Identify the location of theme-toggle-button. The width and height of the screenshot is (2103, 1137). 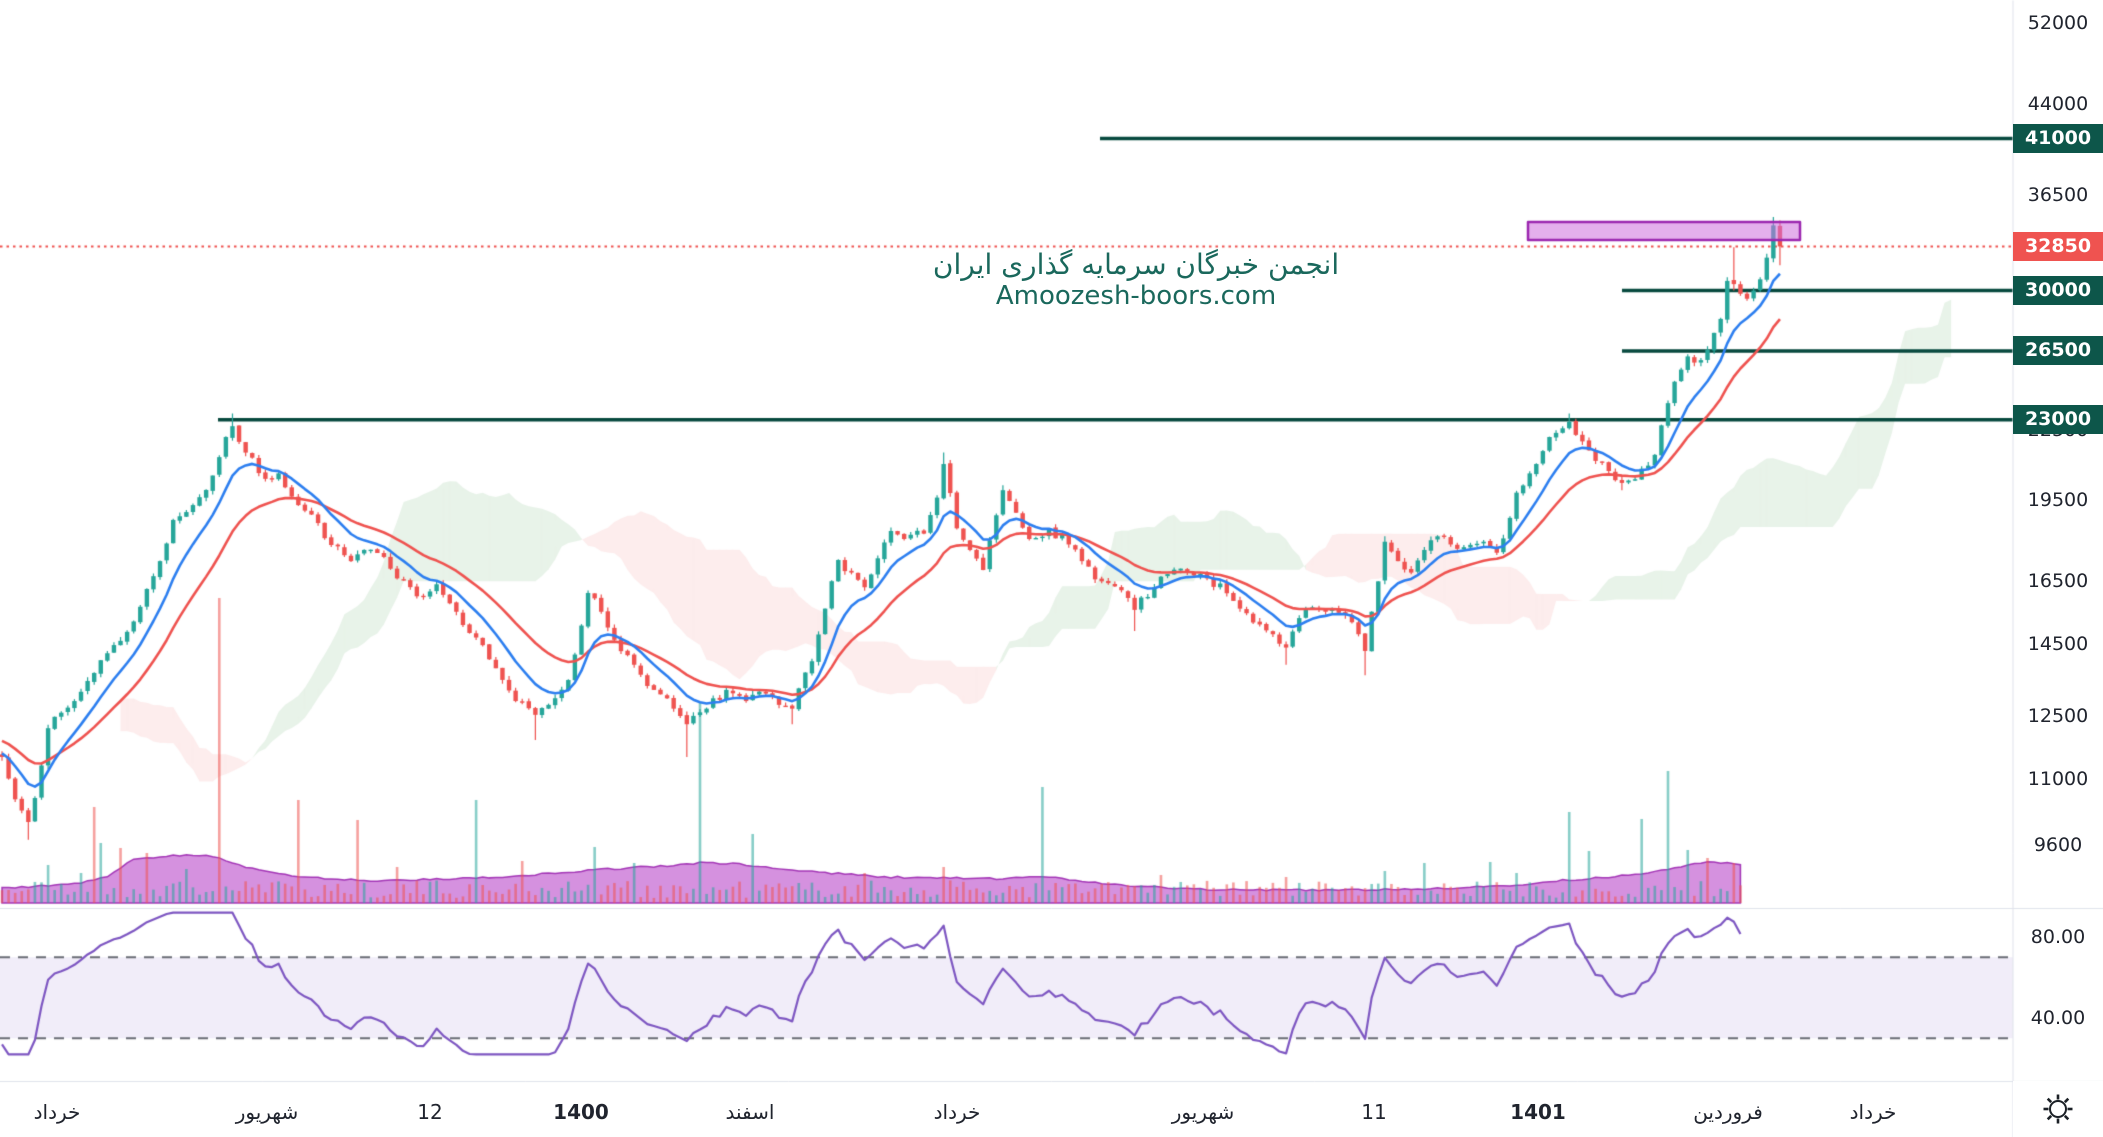
(2058, 1109).